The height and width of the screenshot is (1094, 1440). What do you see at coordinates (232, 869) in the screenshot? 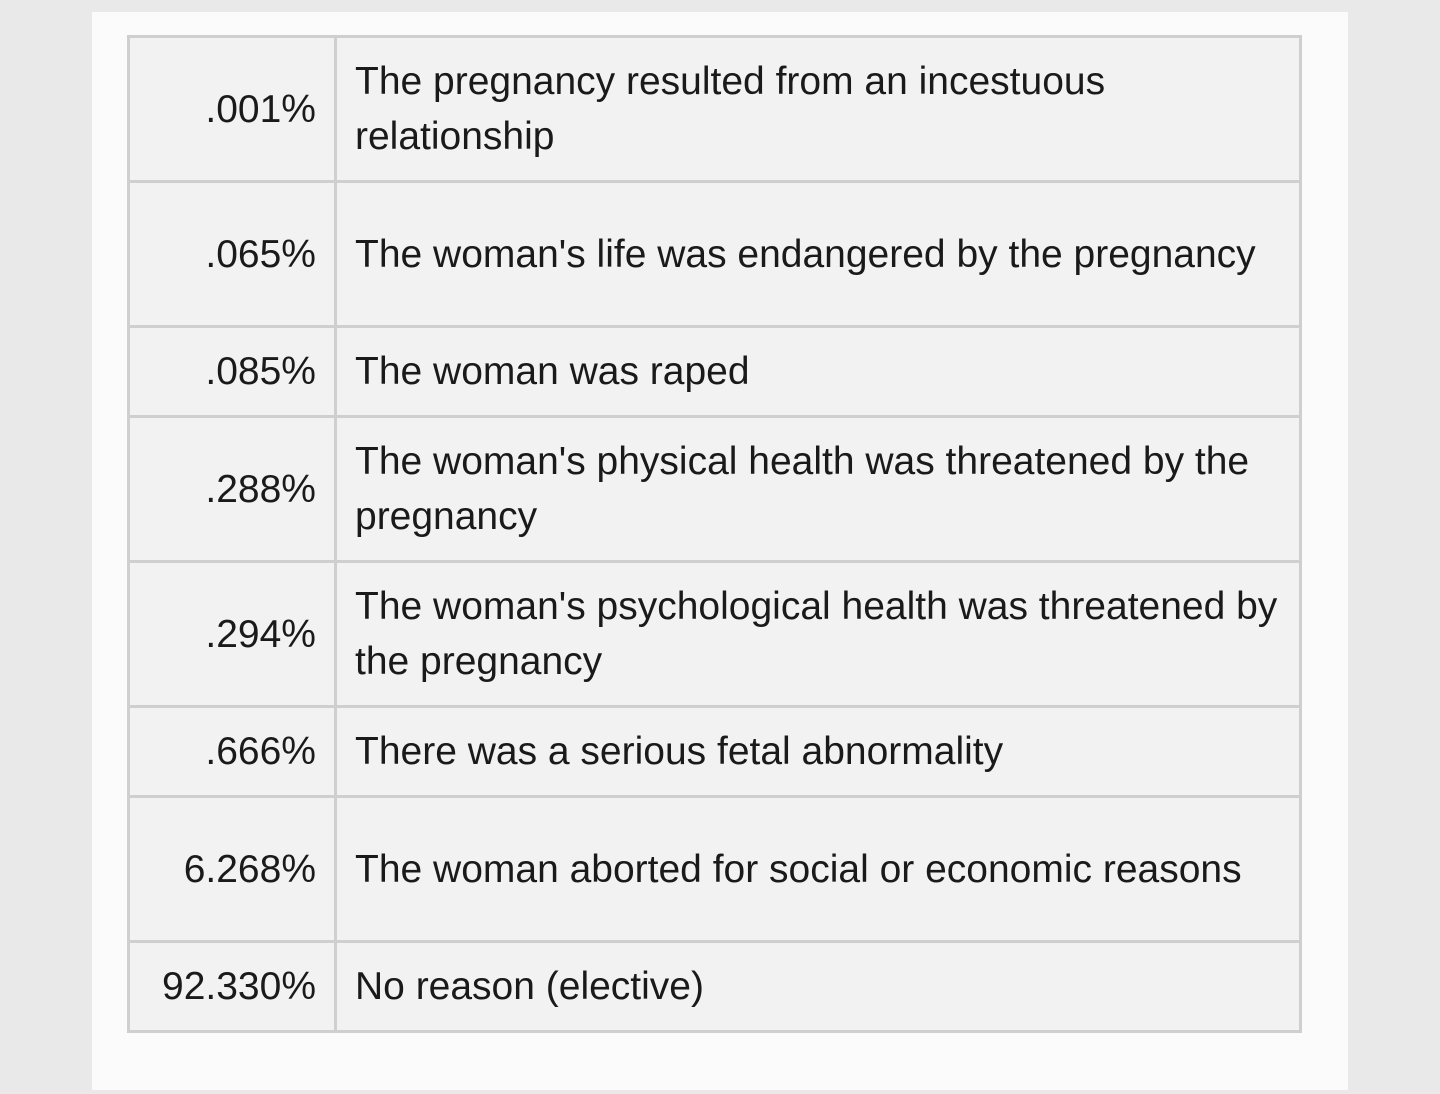
I see `percent-cell: 6.268%` at bounding box center [232, 869].